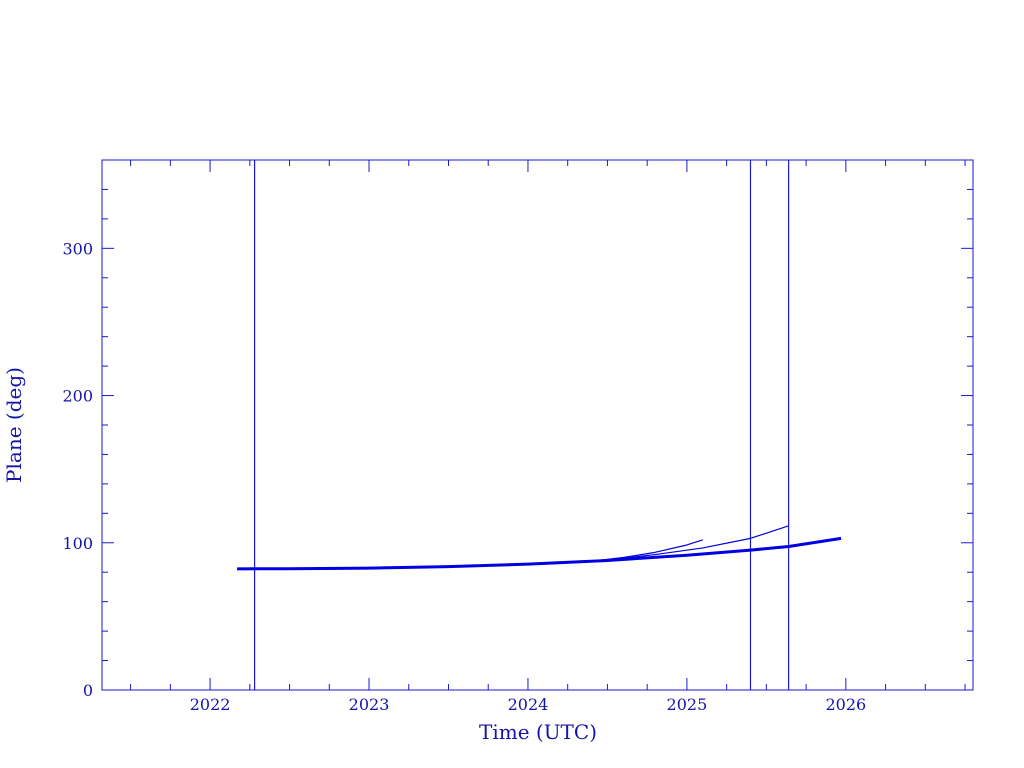 This screenshot has width=1024, height=768. I want to click on series, so click(539, 548).